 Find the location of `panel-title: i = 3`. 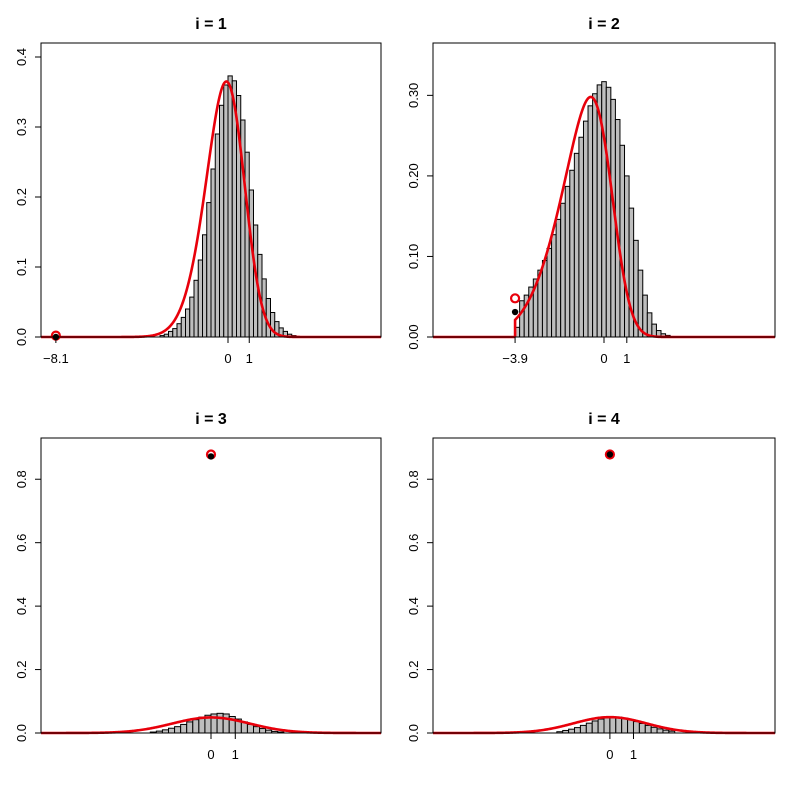

panel-title: i = 3 is located at coordinates (211, 419).